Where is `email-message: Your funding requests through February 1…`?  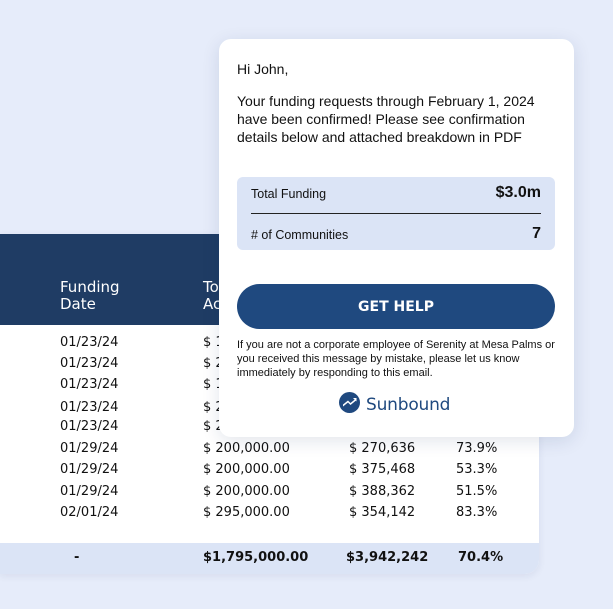
email-message: Your funding requests through February 1… is located at coordinates (386, 119).